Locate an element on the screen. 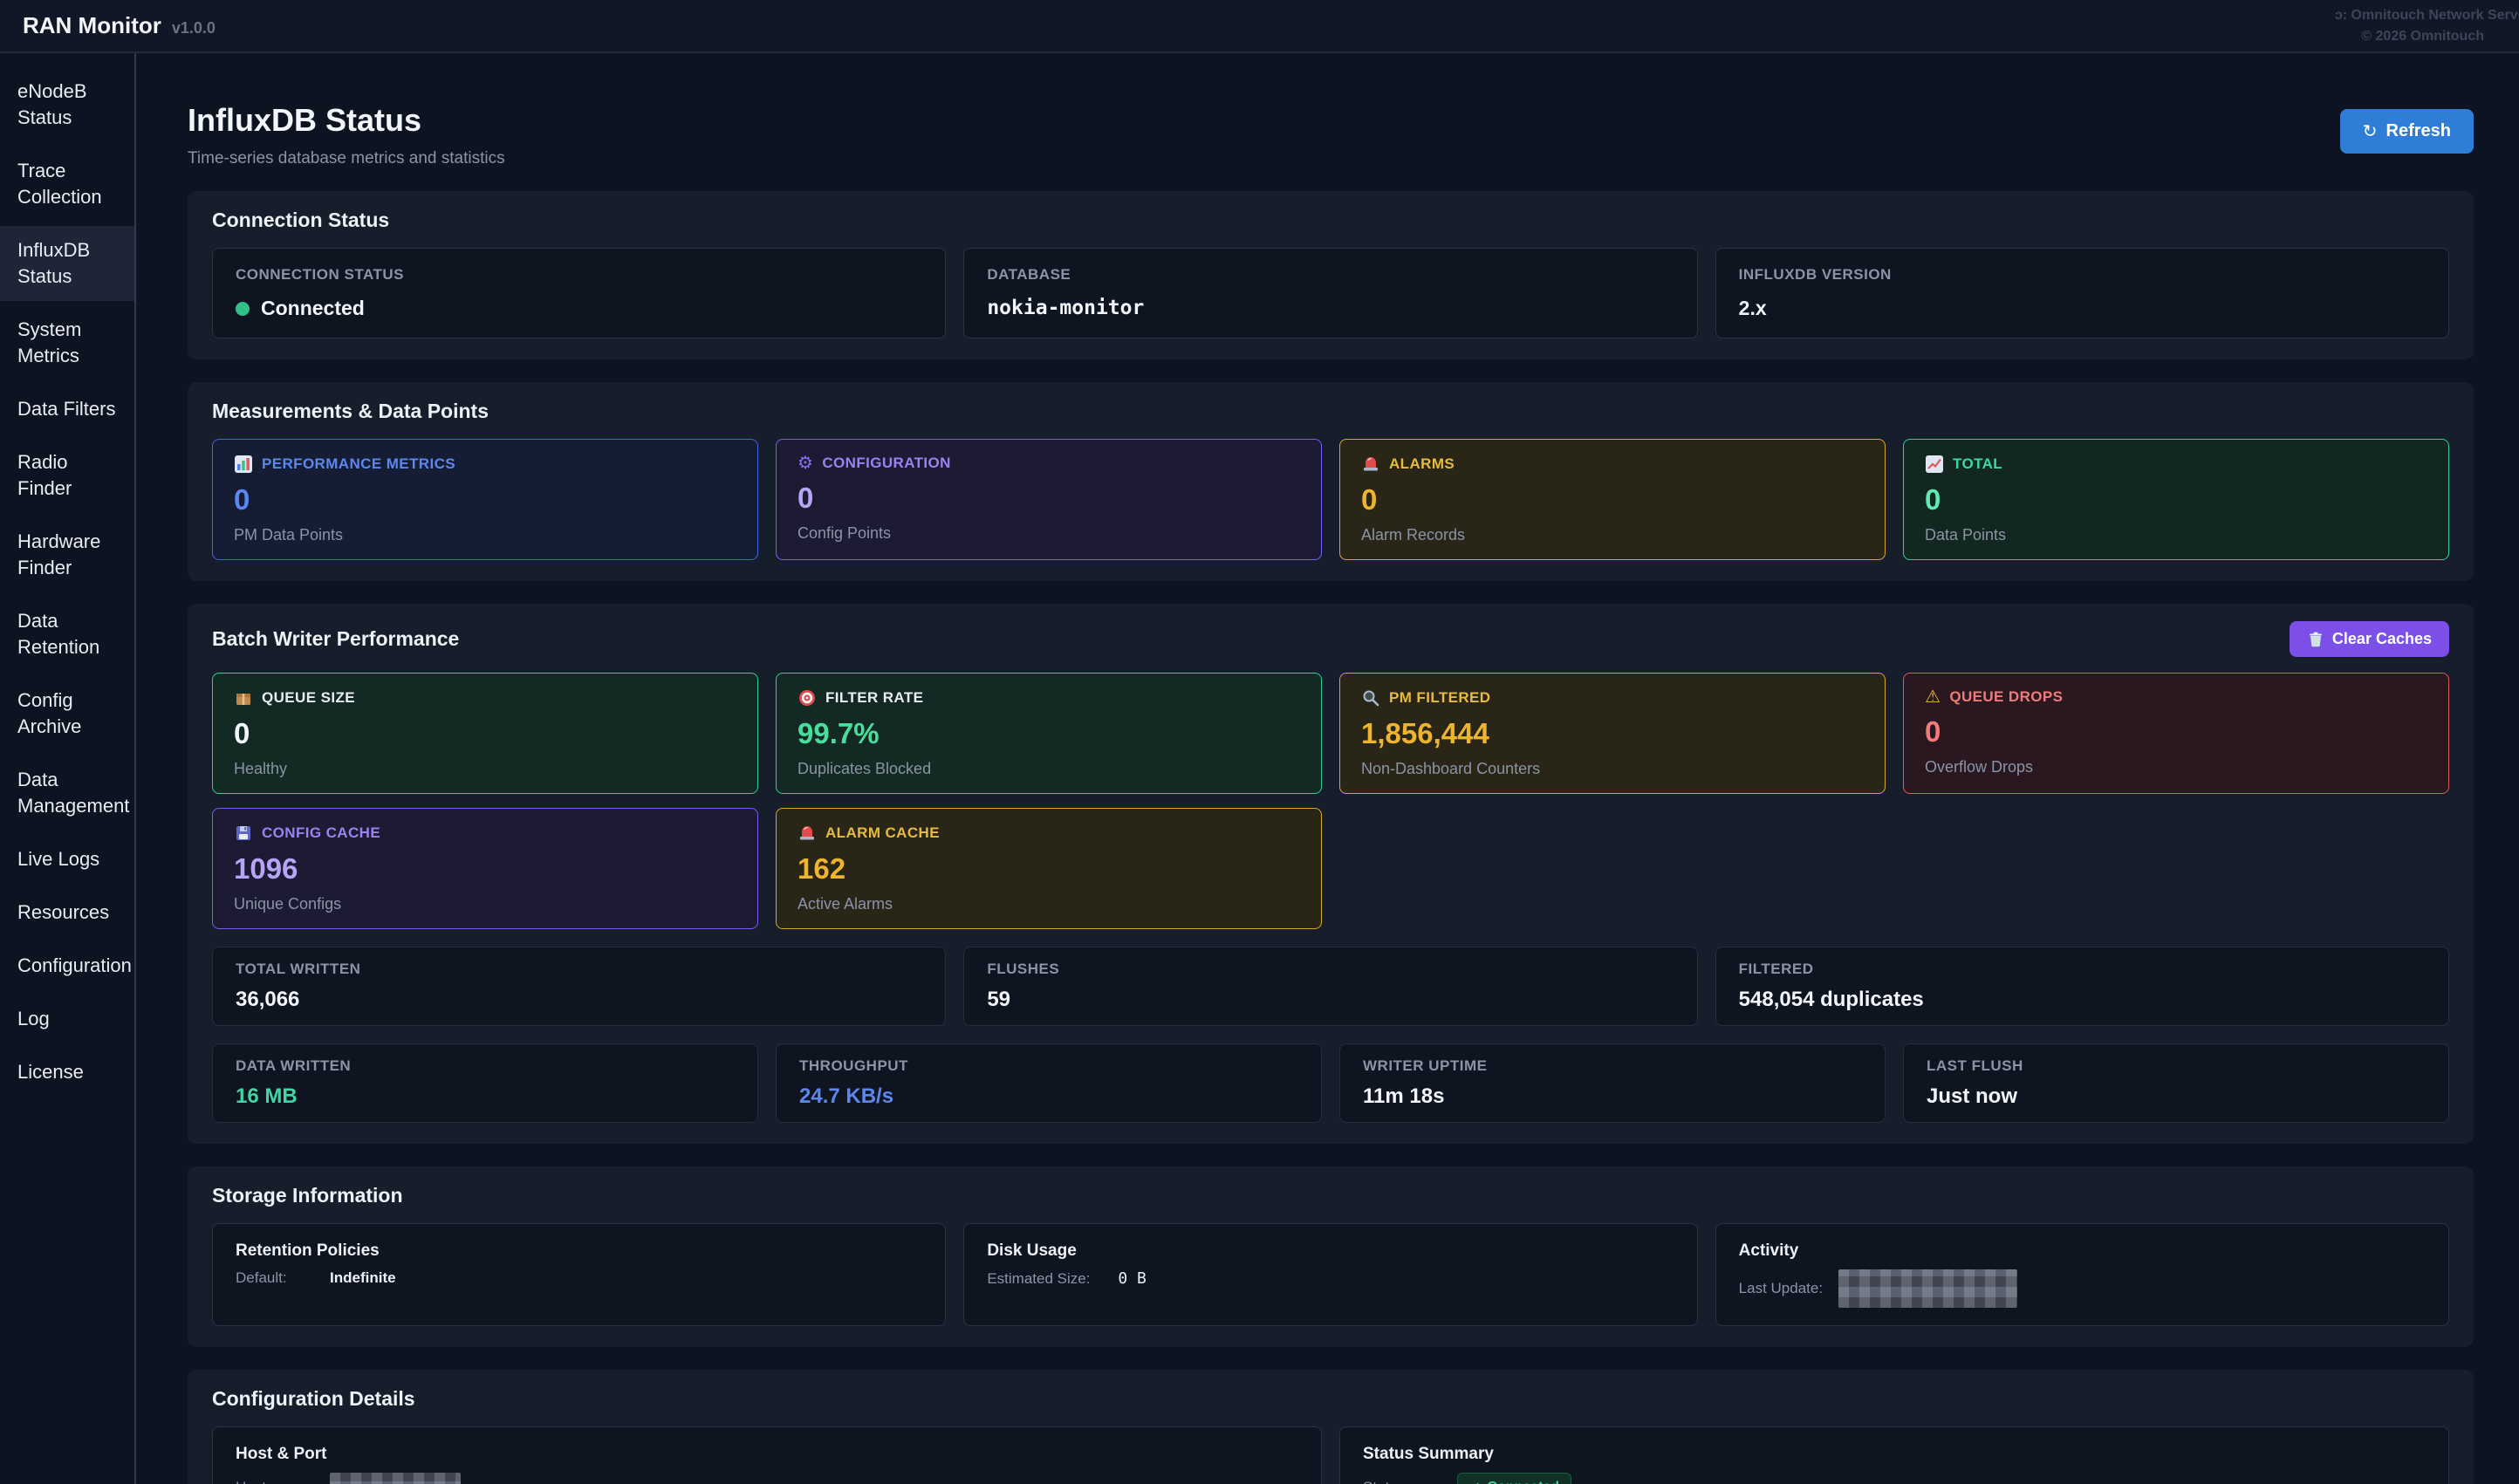 Image resolution: width=2519 pixels, height=1484 pixels. clear-caches-label: Clear Caches is located at coordinates (2381, 638).